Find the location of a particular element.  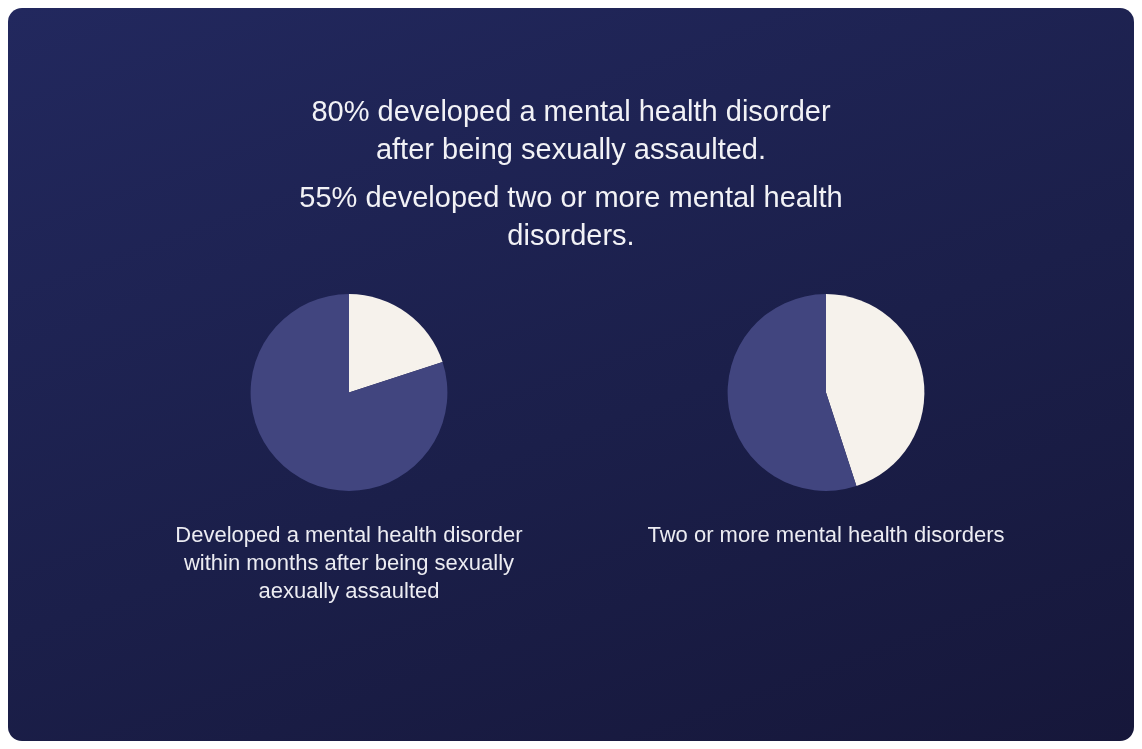

chart-title: 55% developed two or more mental health disorders. is located at coordinates (571, 216).